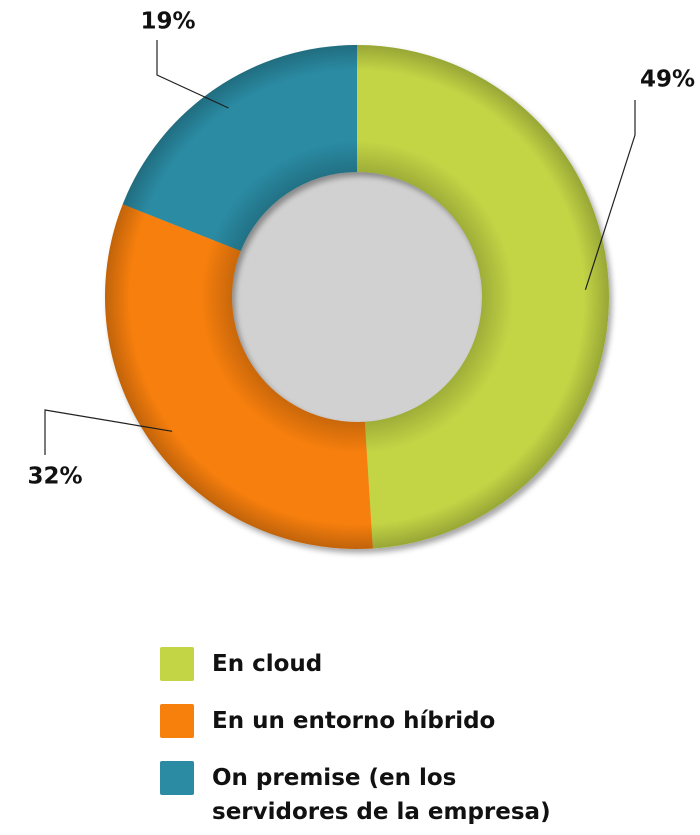  I want to click on data-label: 49%, so click(667, 80).